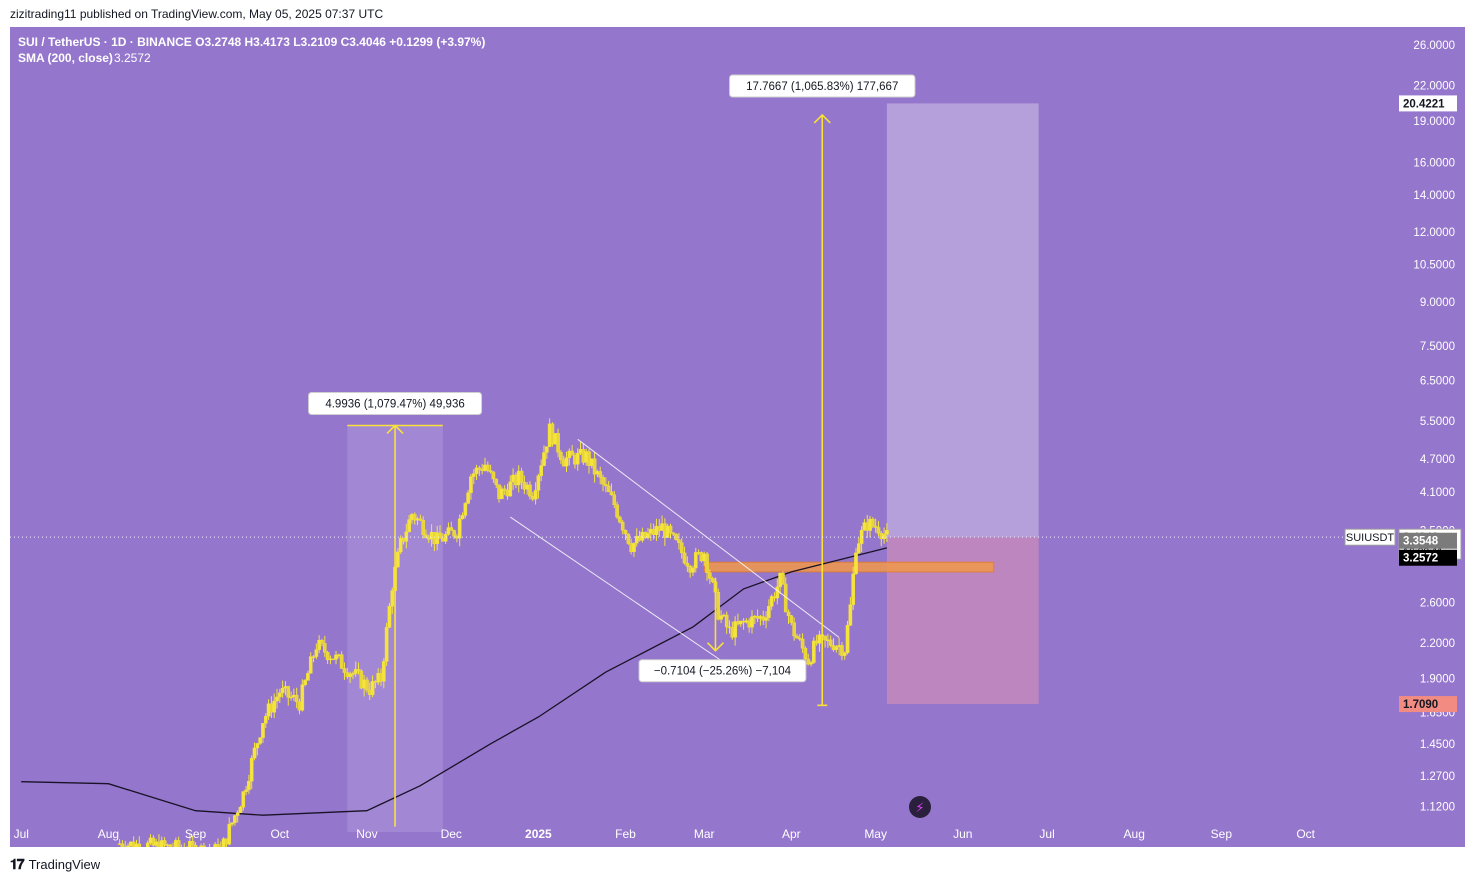 This screenshot has height=883, width=1475. What do you see at coordinates (1305, 834) in the screenshot?
I see `x-tick-label: Oct` at bounding box center [1305, 834].